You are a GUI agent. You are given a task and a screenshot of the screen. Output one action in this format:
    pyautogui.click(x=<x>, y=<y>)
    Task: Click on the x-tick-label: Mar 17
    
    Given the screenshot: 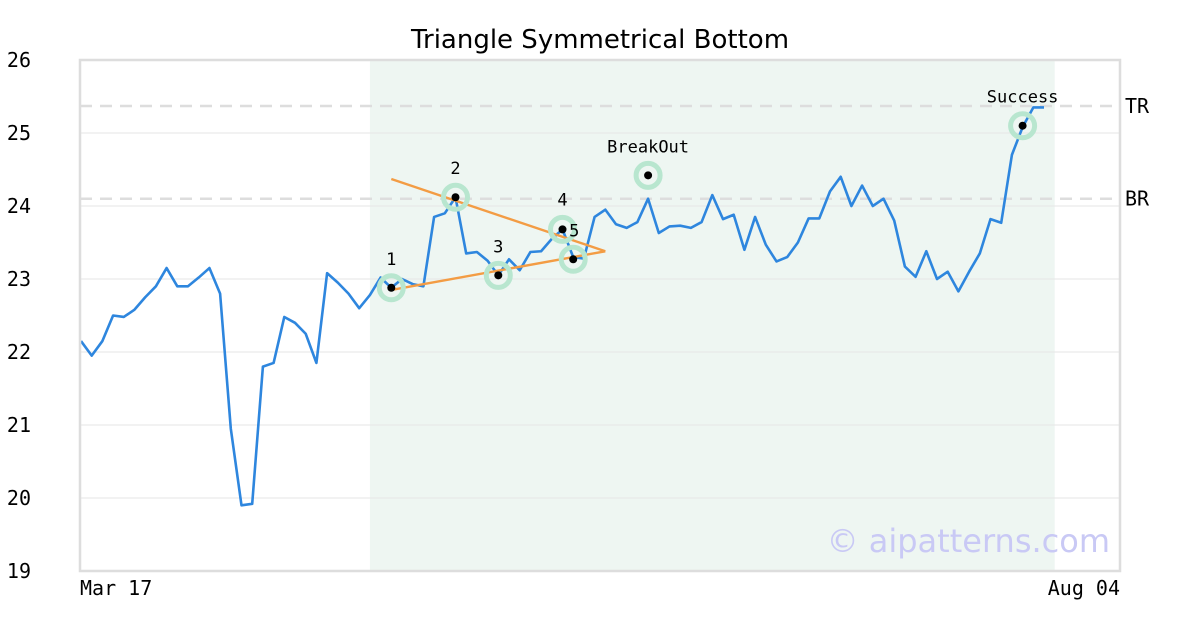 What is the action you would take?
    pyautogui.click(x=116, y=588)
    